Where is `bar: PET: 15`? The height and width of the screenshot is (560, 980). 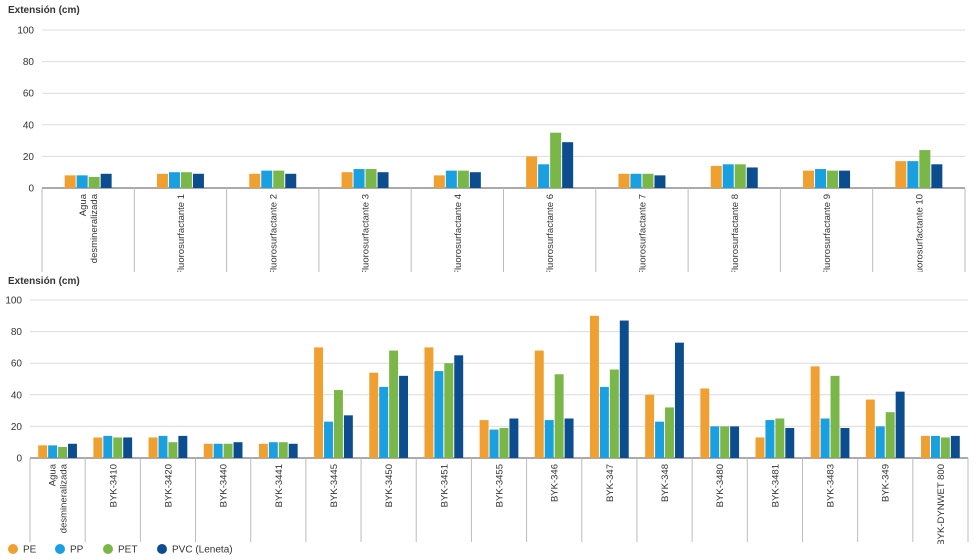
bar: PET: 15 is located at coordinates (740, 176).